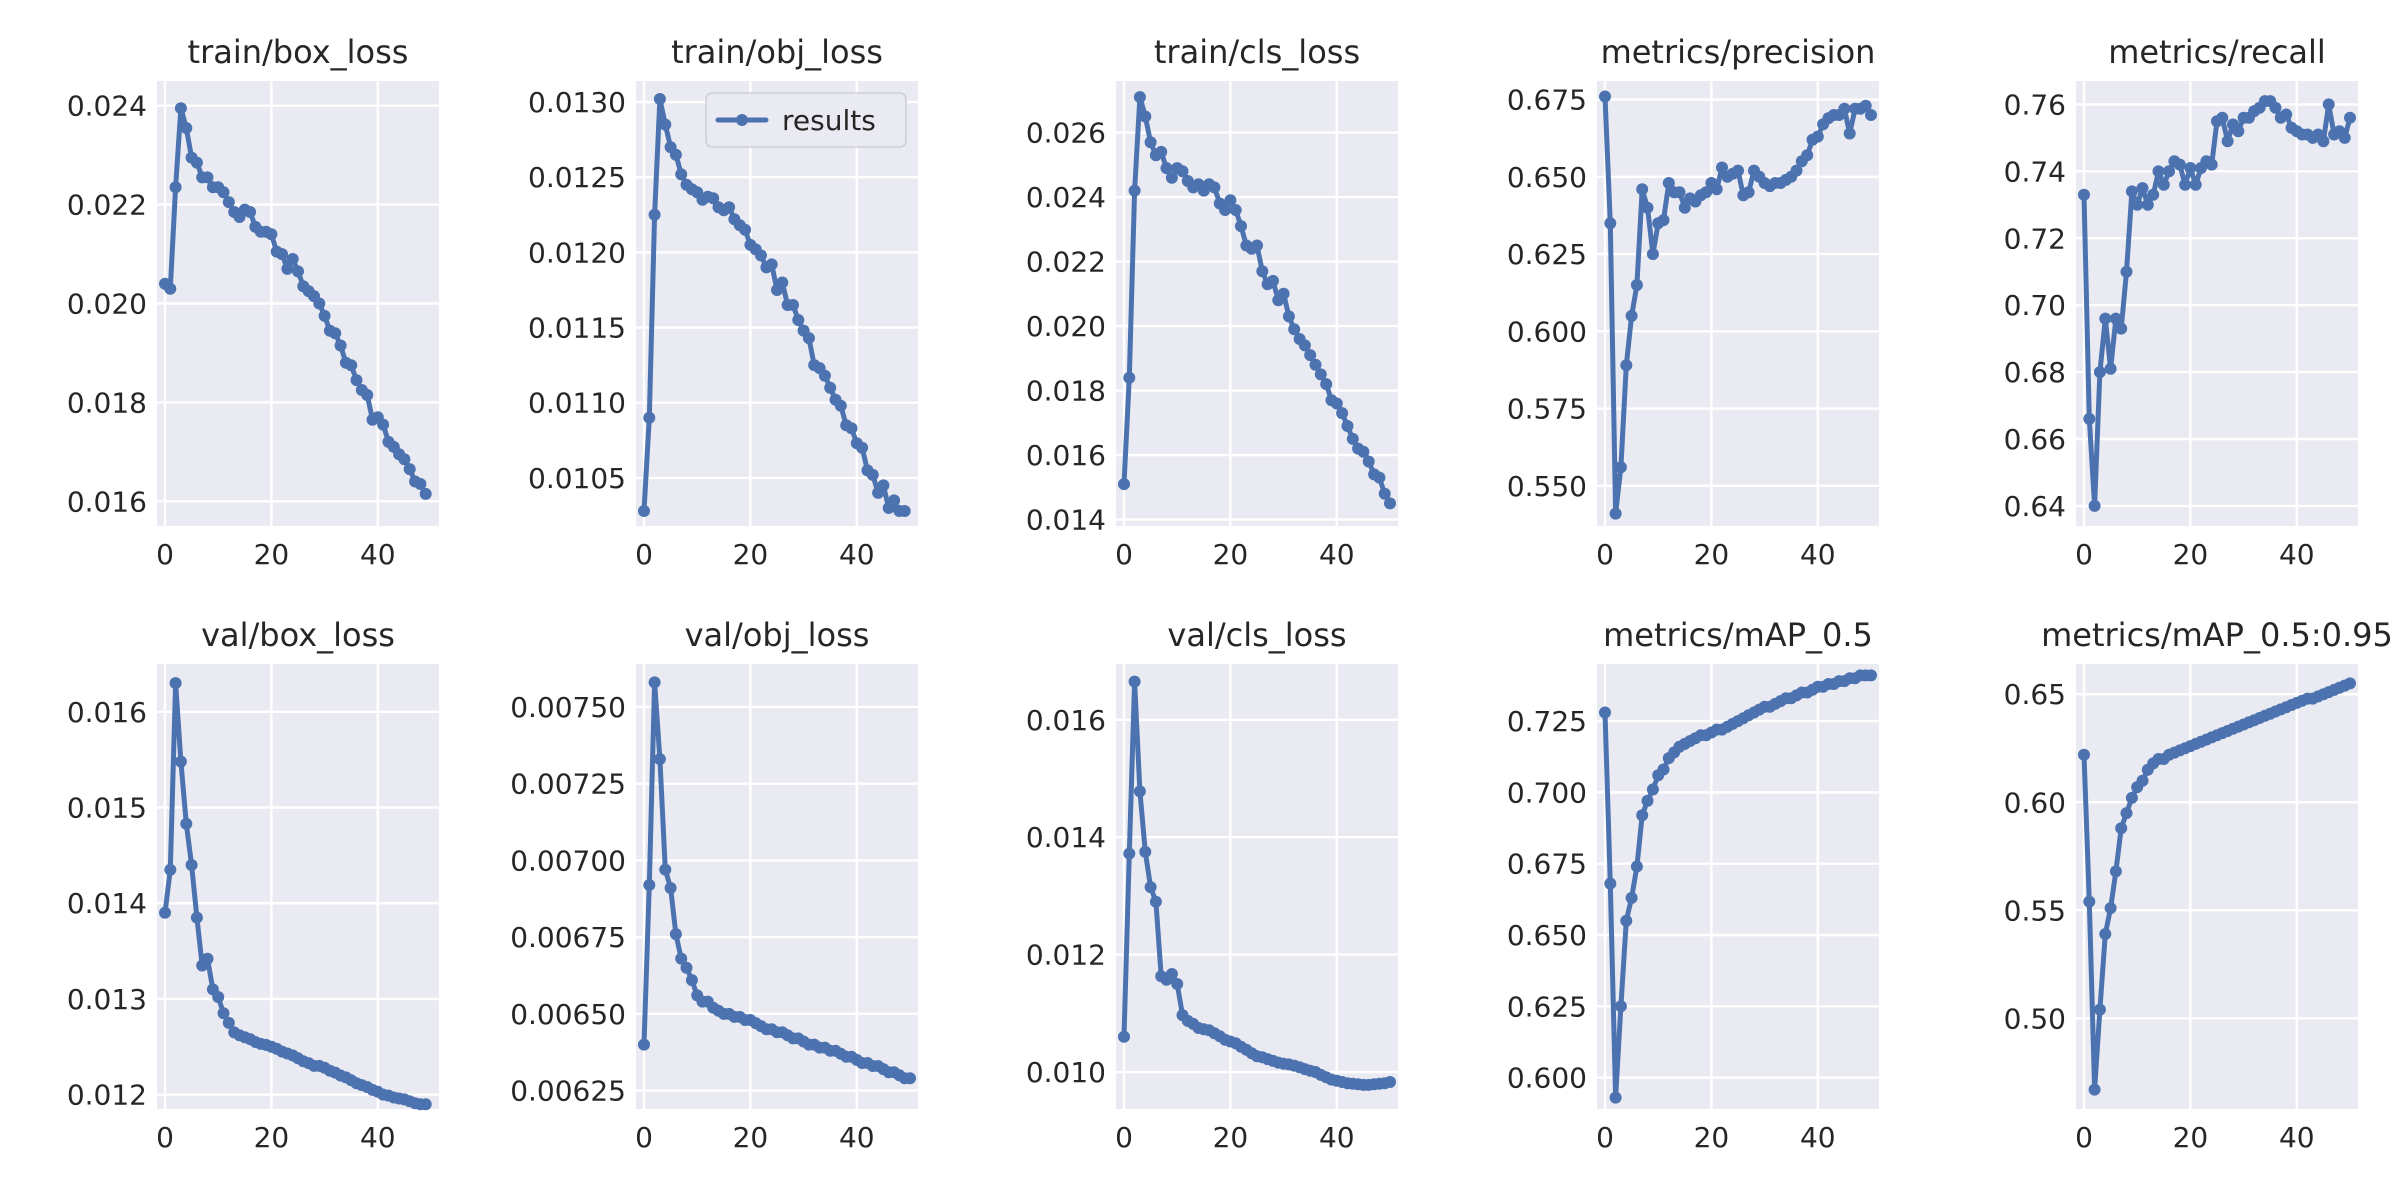 The width and height of the screenshot is (2400, 1200). I want to click on y-tick-label: 0.00675, so click(568, 937).